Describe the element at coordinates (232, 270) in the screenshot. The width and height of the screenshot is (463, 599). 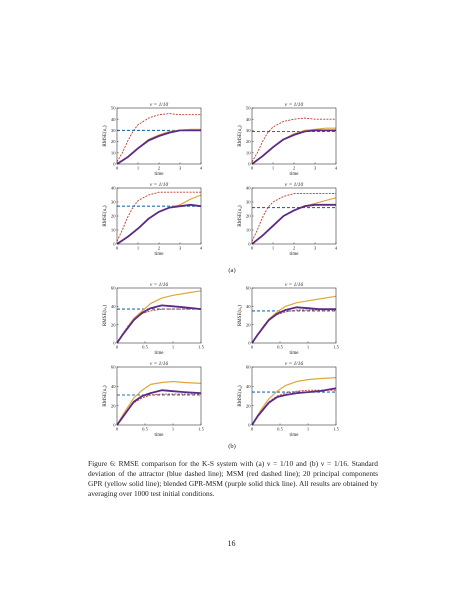
I see `subfigure-label-a: (a)` at that location.